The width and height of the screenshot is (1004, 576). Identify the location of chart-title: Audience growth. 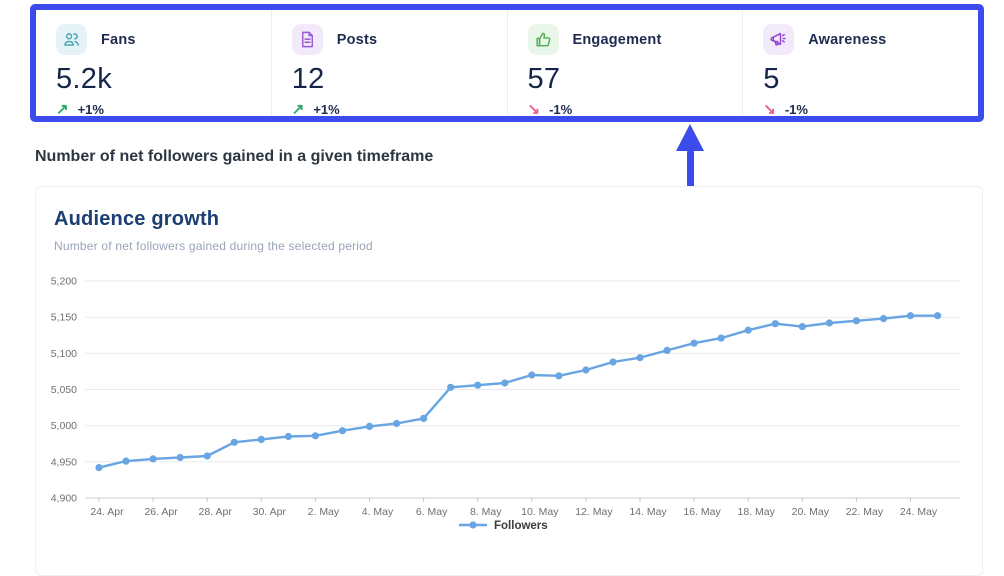
(137, 219).